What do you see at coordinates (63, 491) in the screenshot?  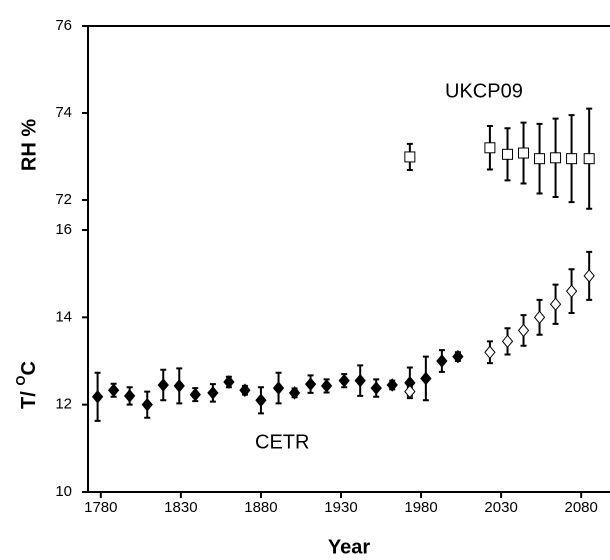 I see `y-tick-label: 10` at bounding box center [63, 491].